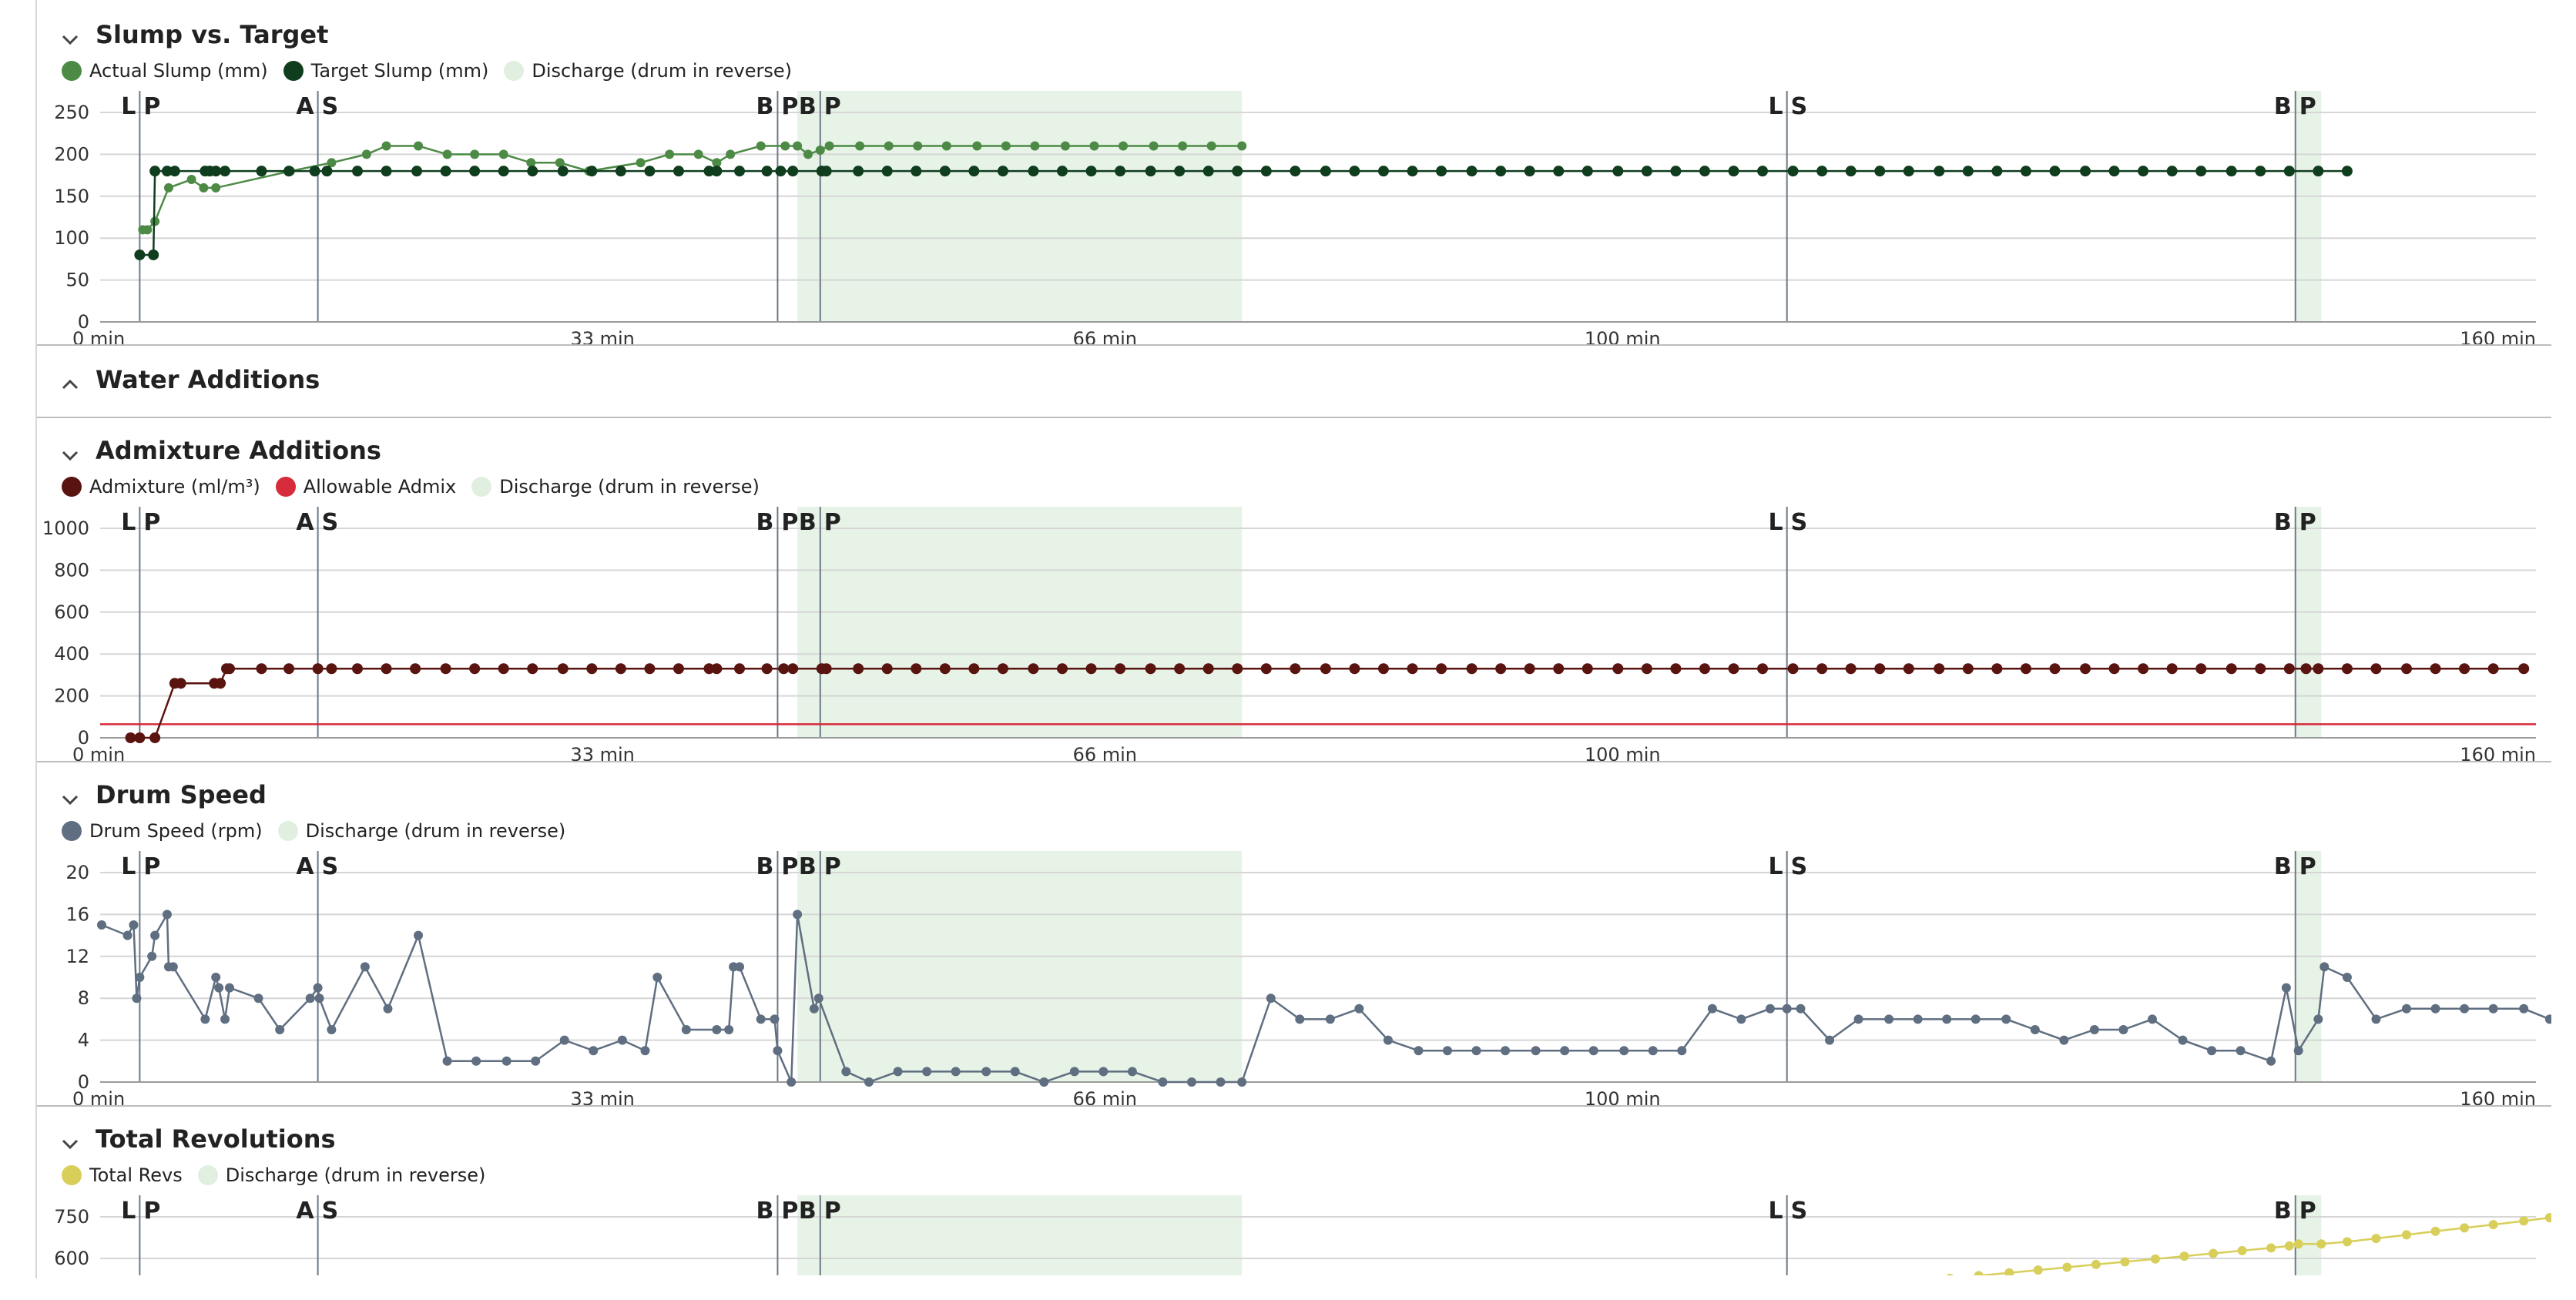 The width and height of the screenshot is (2576, 1300). What do you see at coordinates (629, 487) in the screenshot?
I see `legend-label: Discharge (drum in reverse)` at bounding box center [629, 487].